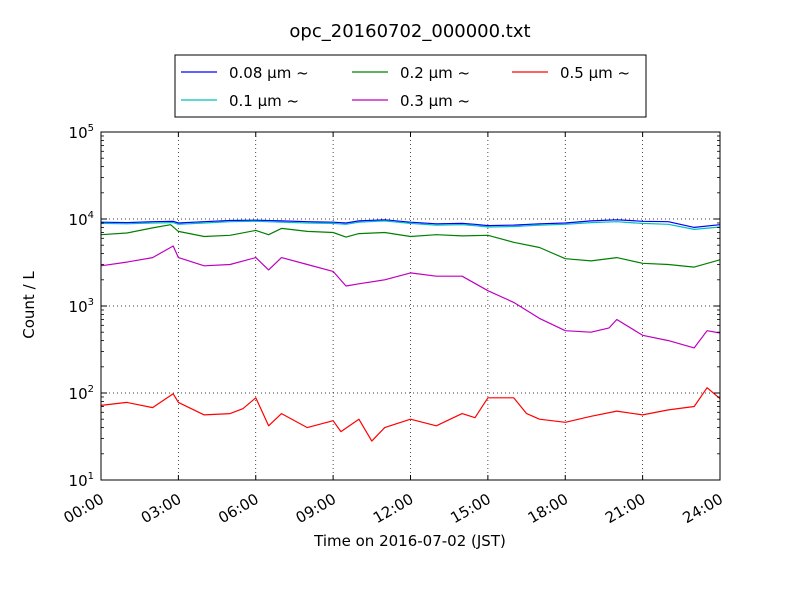  What do you see at coordinates (269, 73) in the screenshot?
I see `legend-label: 0.08 μm ~` at bounding box center [269, 73].